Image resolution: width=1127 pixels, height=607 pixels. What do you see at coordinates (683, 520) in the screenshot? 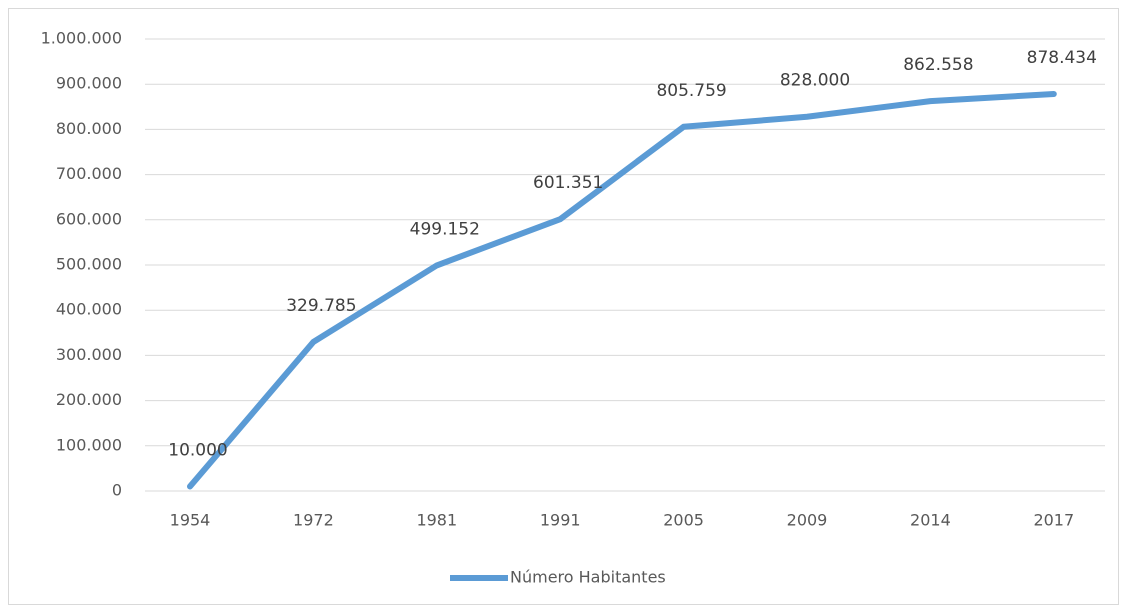
I see `x-tick-label: 2005` at bounding box center [683, 520].